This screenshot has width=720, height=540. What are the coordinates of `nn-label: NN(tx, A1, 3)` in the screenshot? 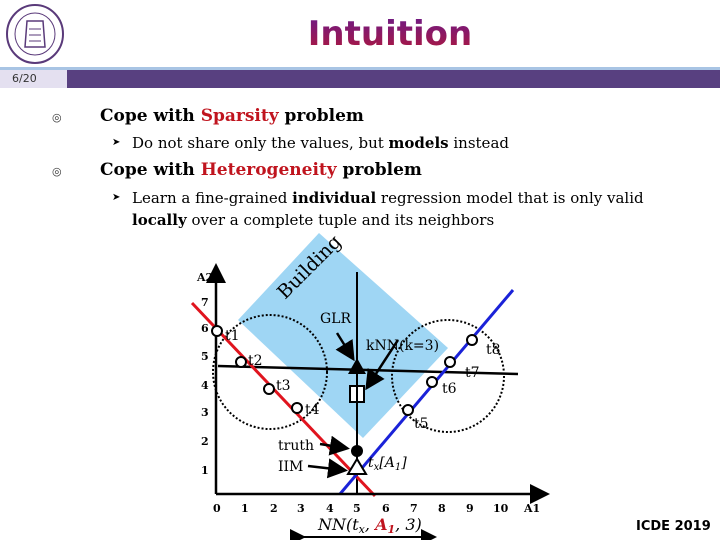 It's located at (369, 525).